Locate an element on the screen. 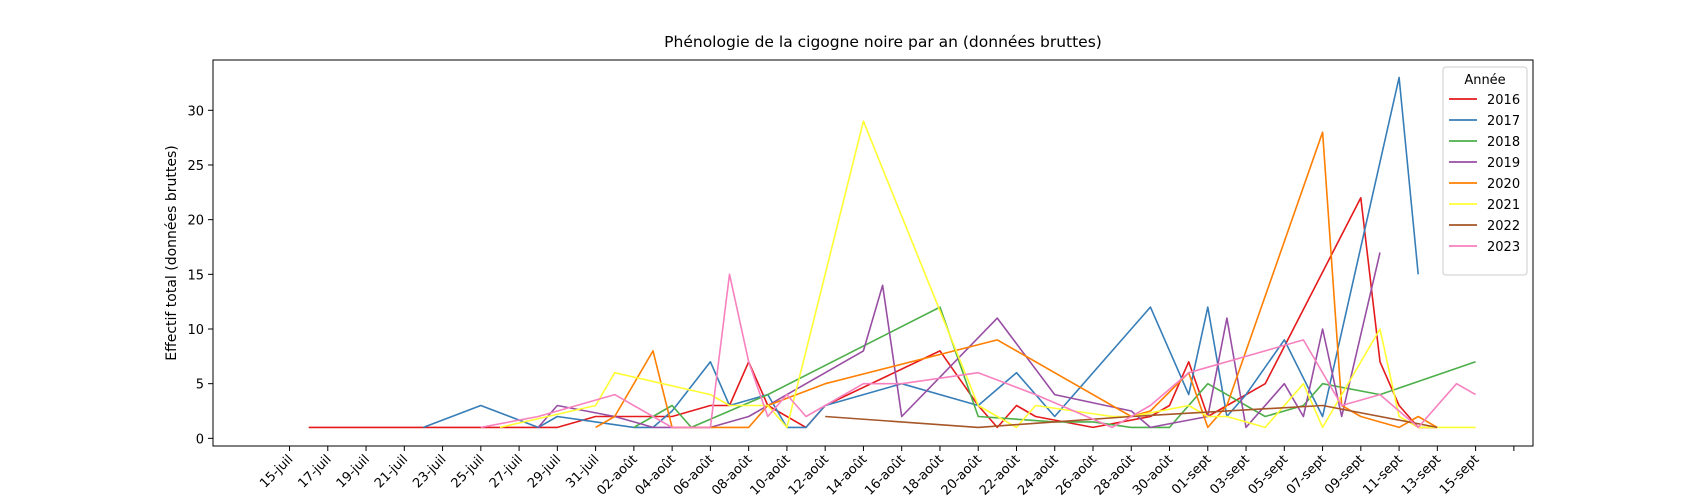  y-axis-label: Effectif total (données bruttes) is located at coordinates (172, 253).